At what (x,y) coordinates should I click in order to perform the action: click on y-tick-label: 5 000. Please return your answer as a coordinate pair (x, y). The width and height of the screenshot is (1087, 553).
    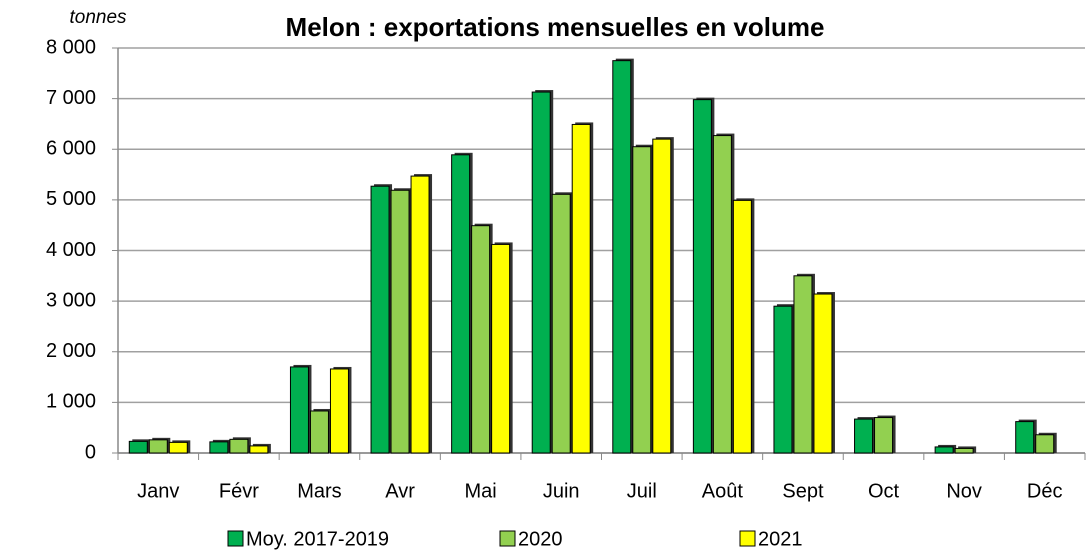
    Looking at the image, I should click on (71, 199).